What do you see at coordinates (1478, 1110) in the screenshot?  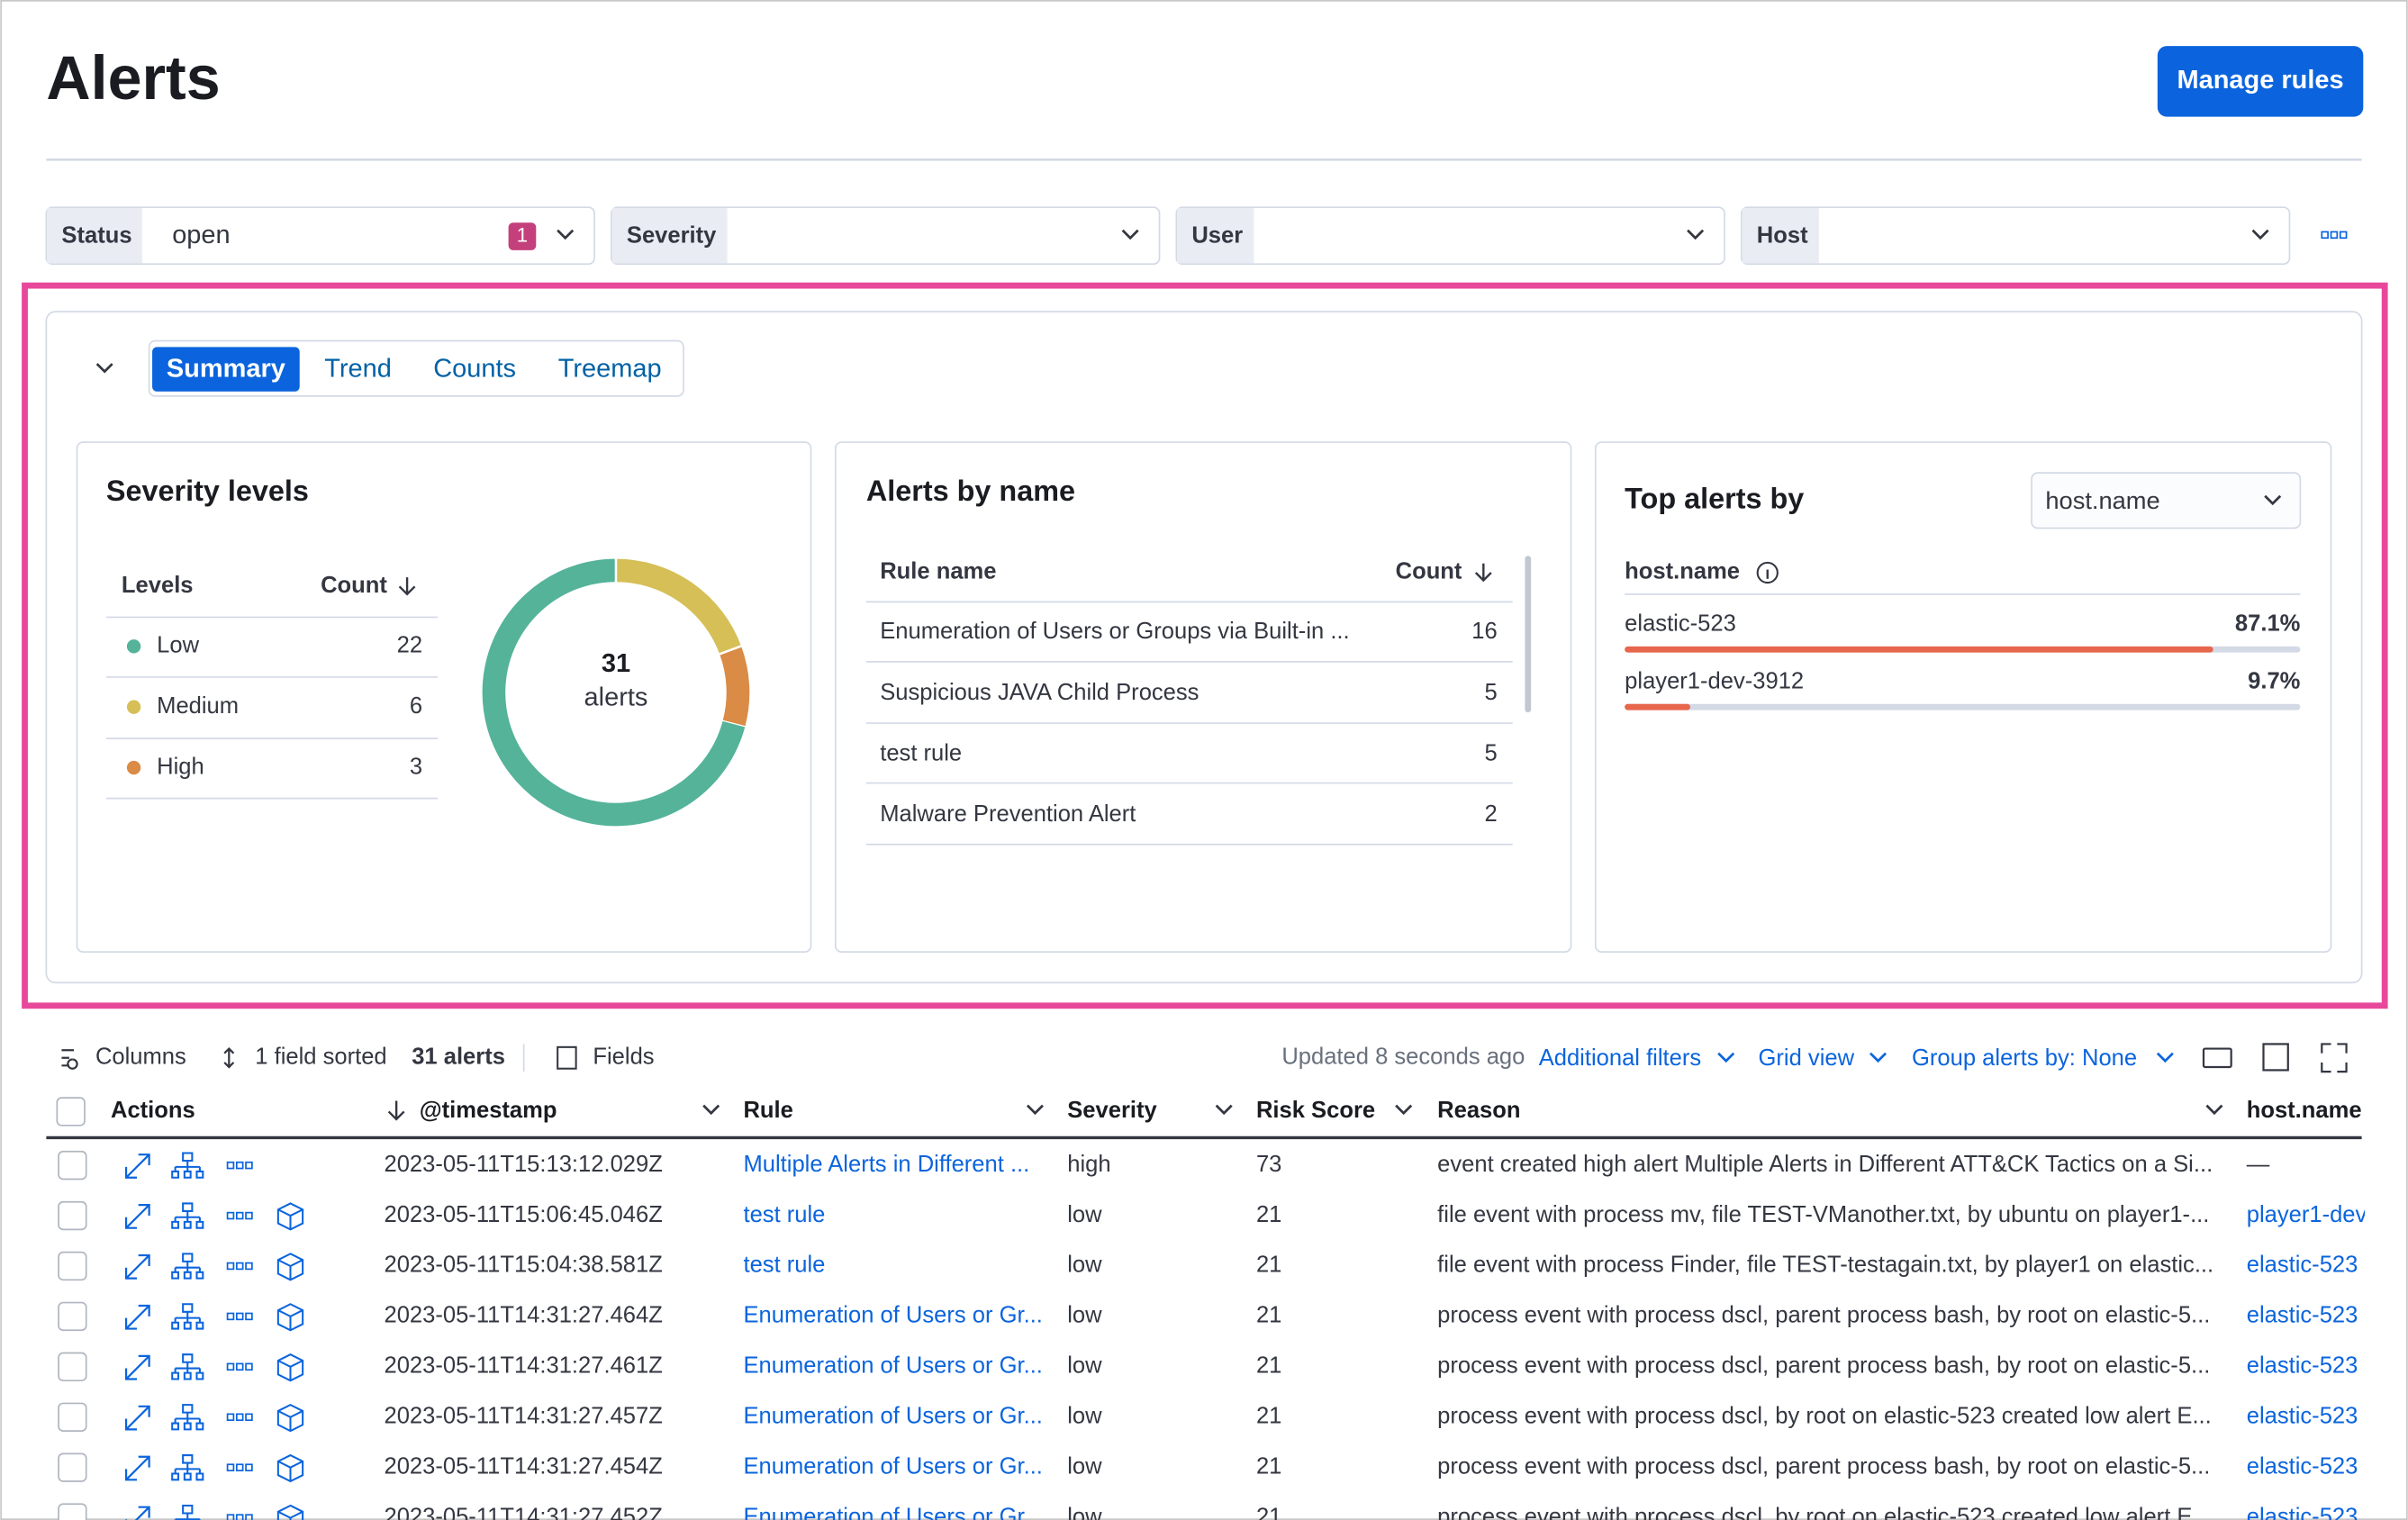 I see `column-header: Reason` at bounding box center [1478, 1110].